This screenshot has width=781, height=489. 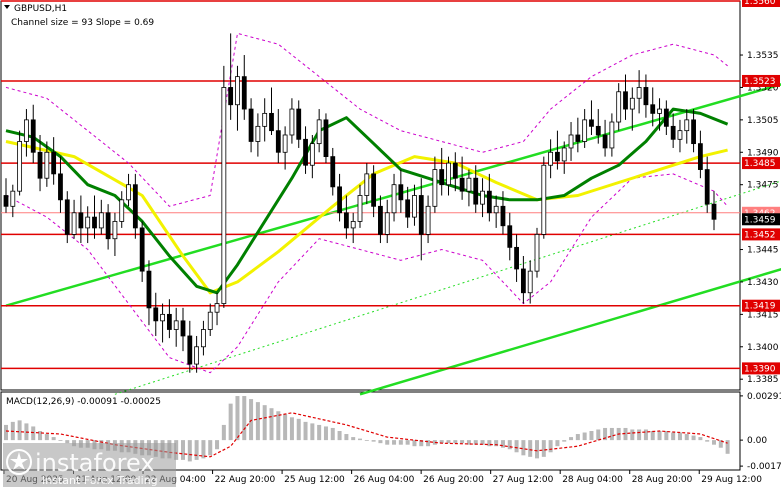 I want to click on price-tick-label: 1.3520, so click(x=763, y=88).